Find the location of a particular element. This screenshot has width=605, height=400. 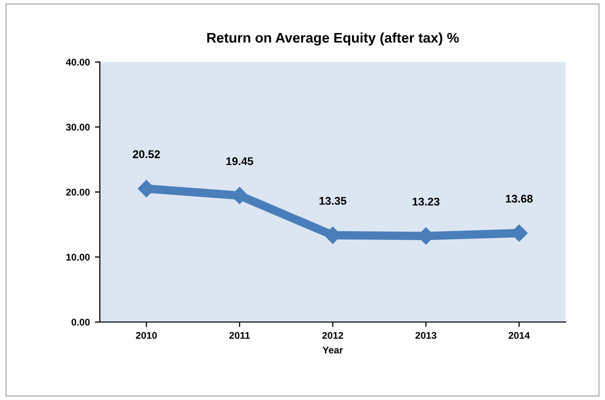

y-tick-label: 20.00 is located at coordinates (78, 192).